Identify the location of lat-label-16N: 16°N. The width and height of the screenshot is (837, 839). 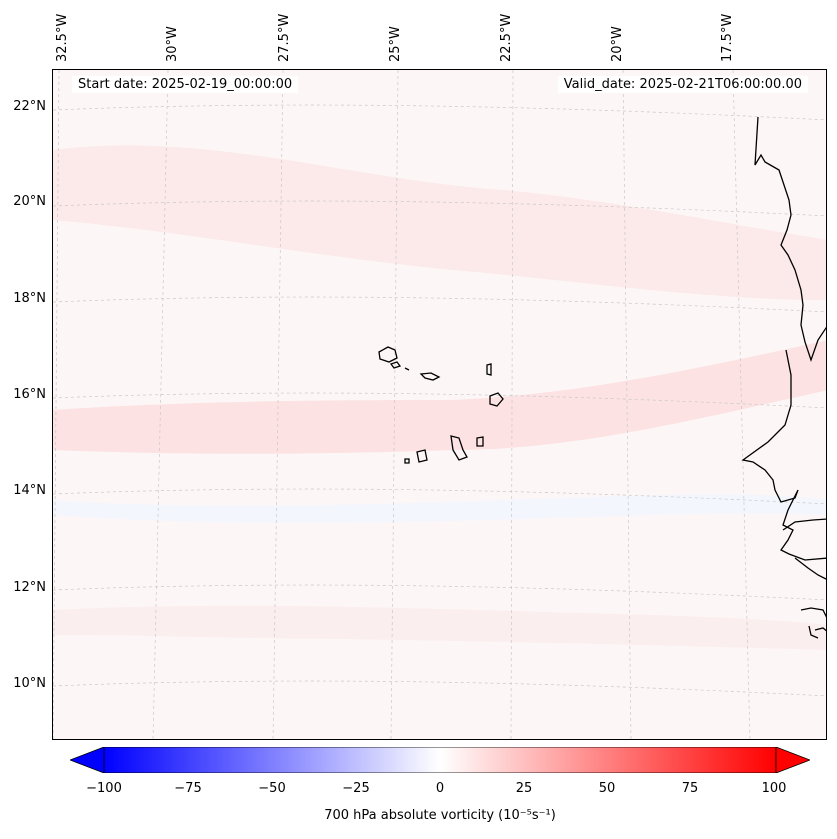
(29, 394).